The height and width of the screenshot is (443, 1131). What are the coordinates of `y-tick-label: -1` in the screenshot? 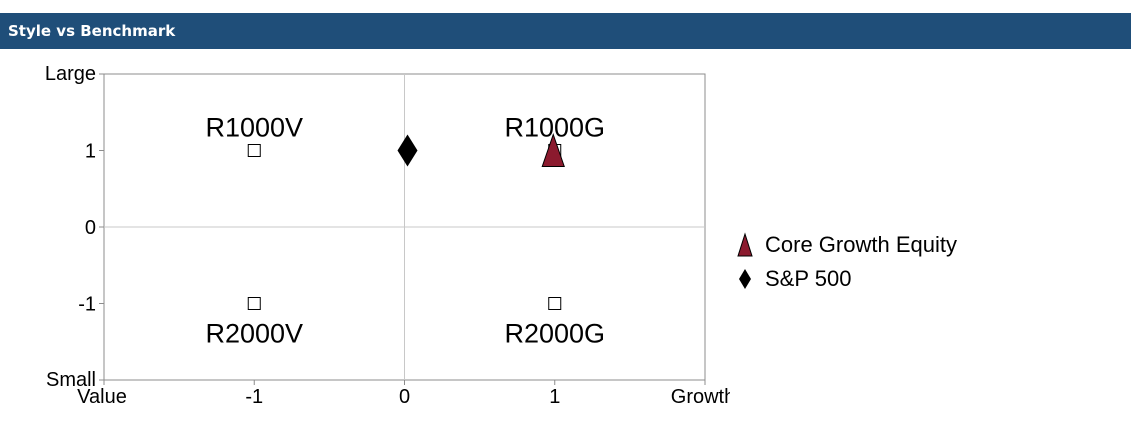 It's located at (87, 305).